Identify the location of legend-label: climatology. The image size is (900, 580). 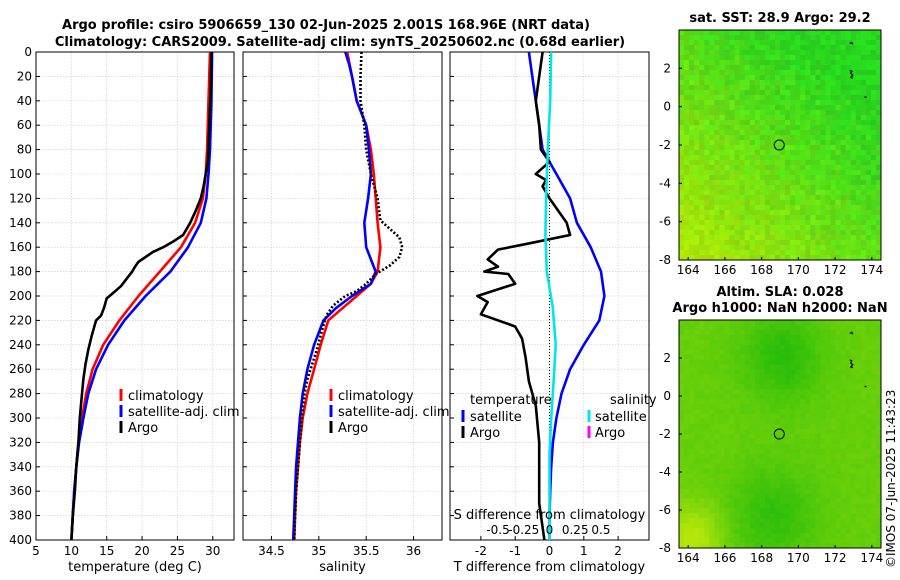
(376, 396).